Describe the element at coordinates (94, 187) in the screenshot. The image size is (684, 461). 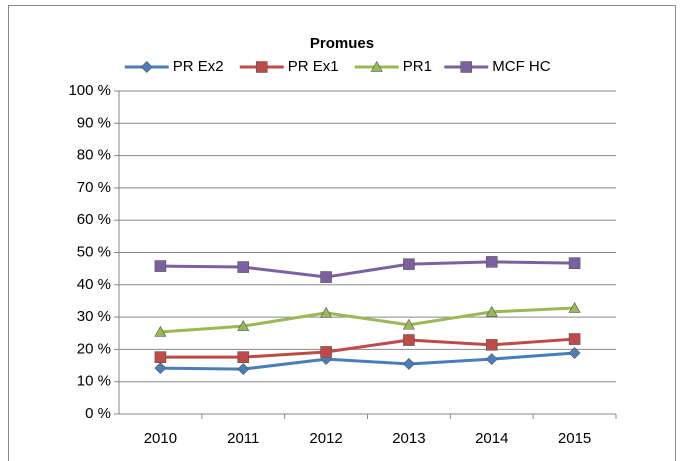
I see `y-tick-label: 70 %` at that location.